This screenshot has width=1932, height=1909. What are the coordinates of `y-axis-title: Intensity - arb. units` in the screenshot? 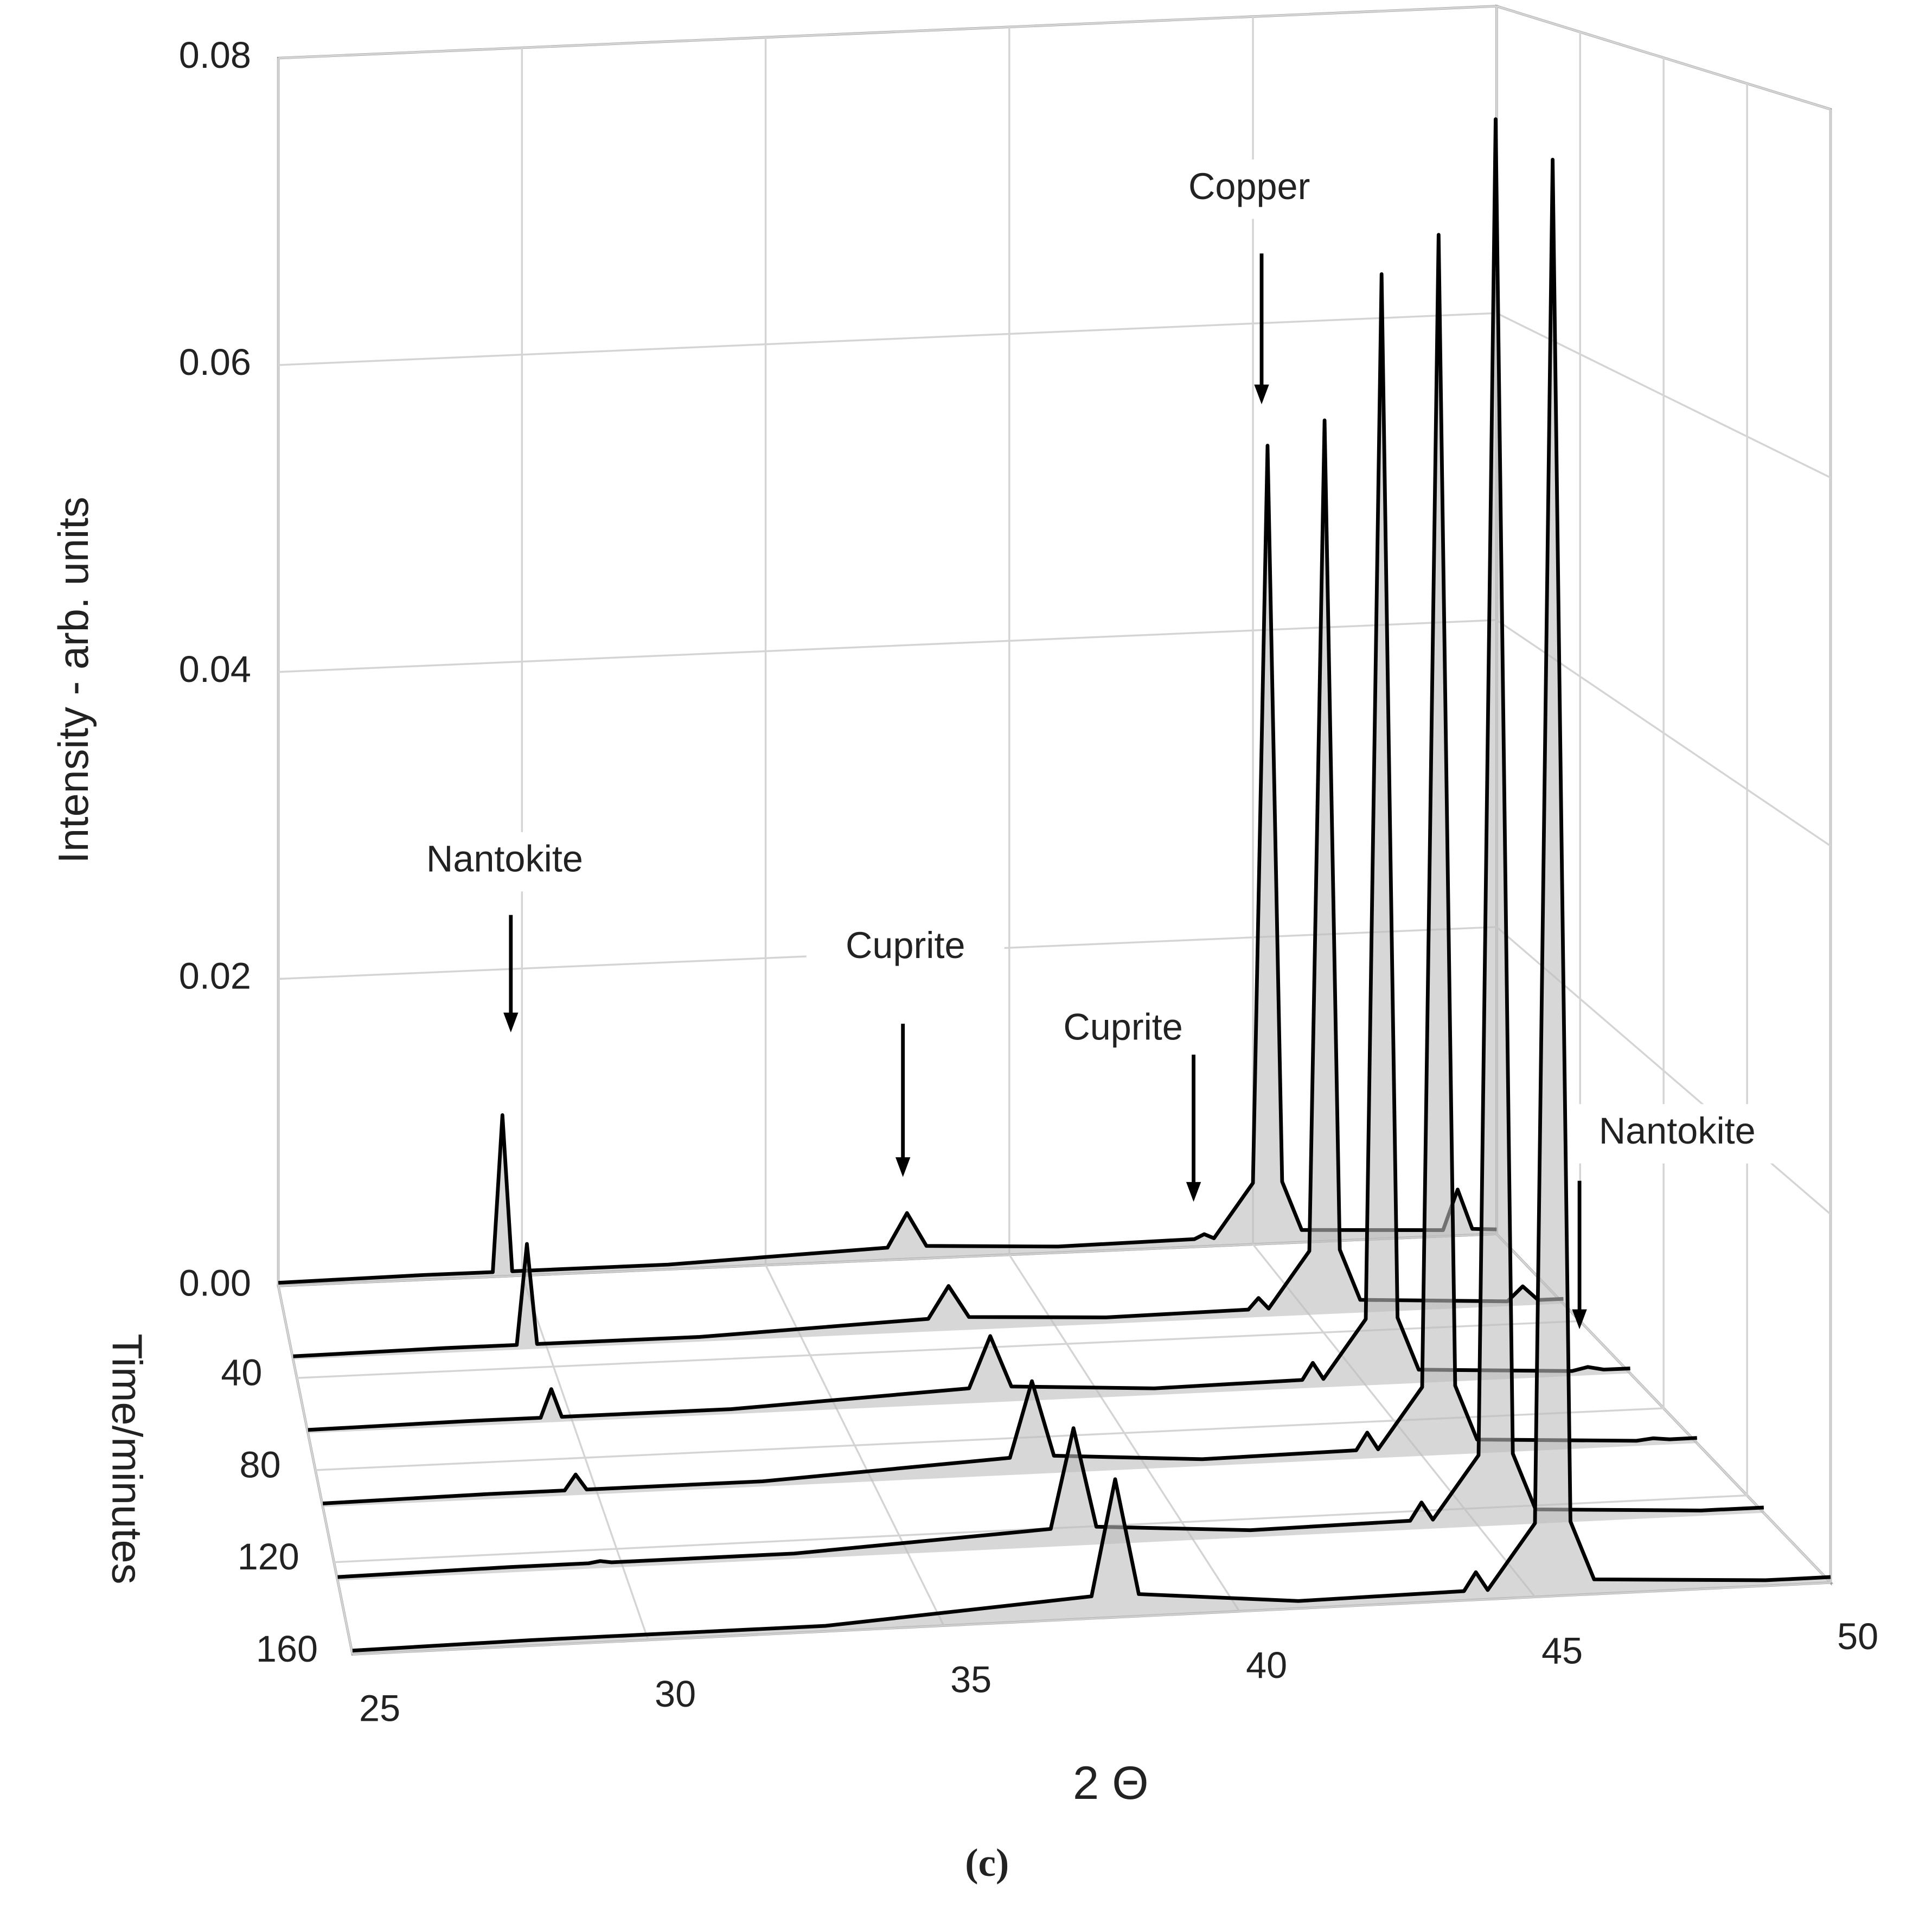 It's located at (73, 679).